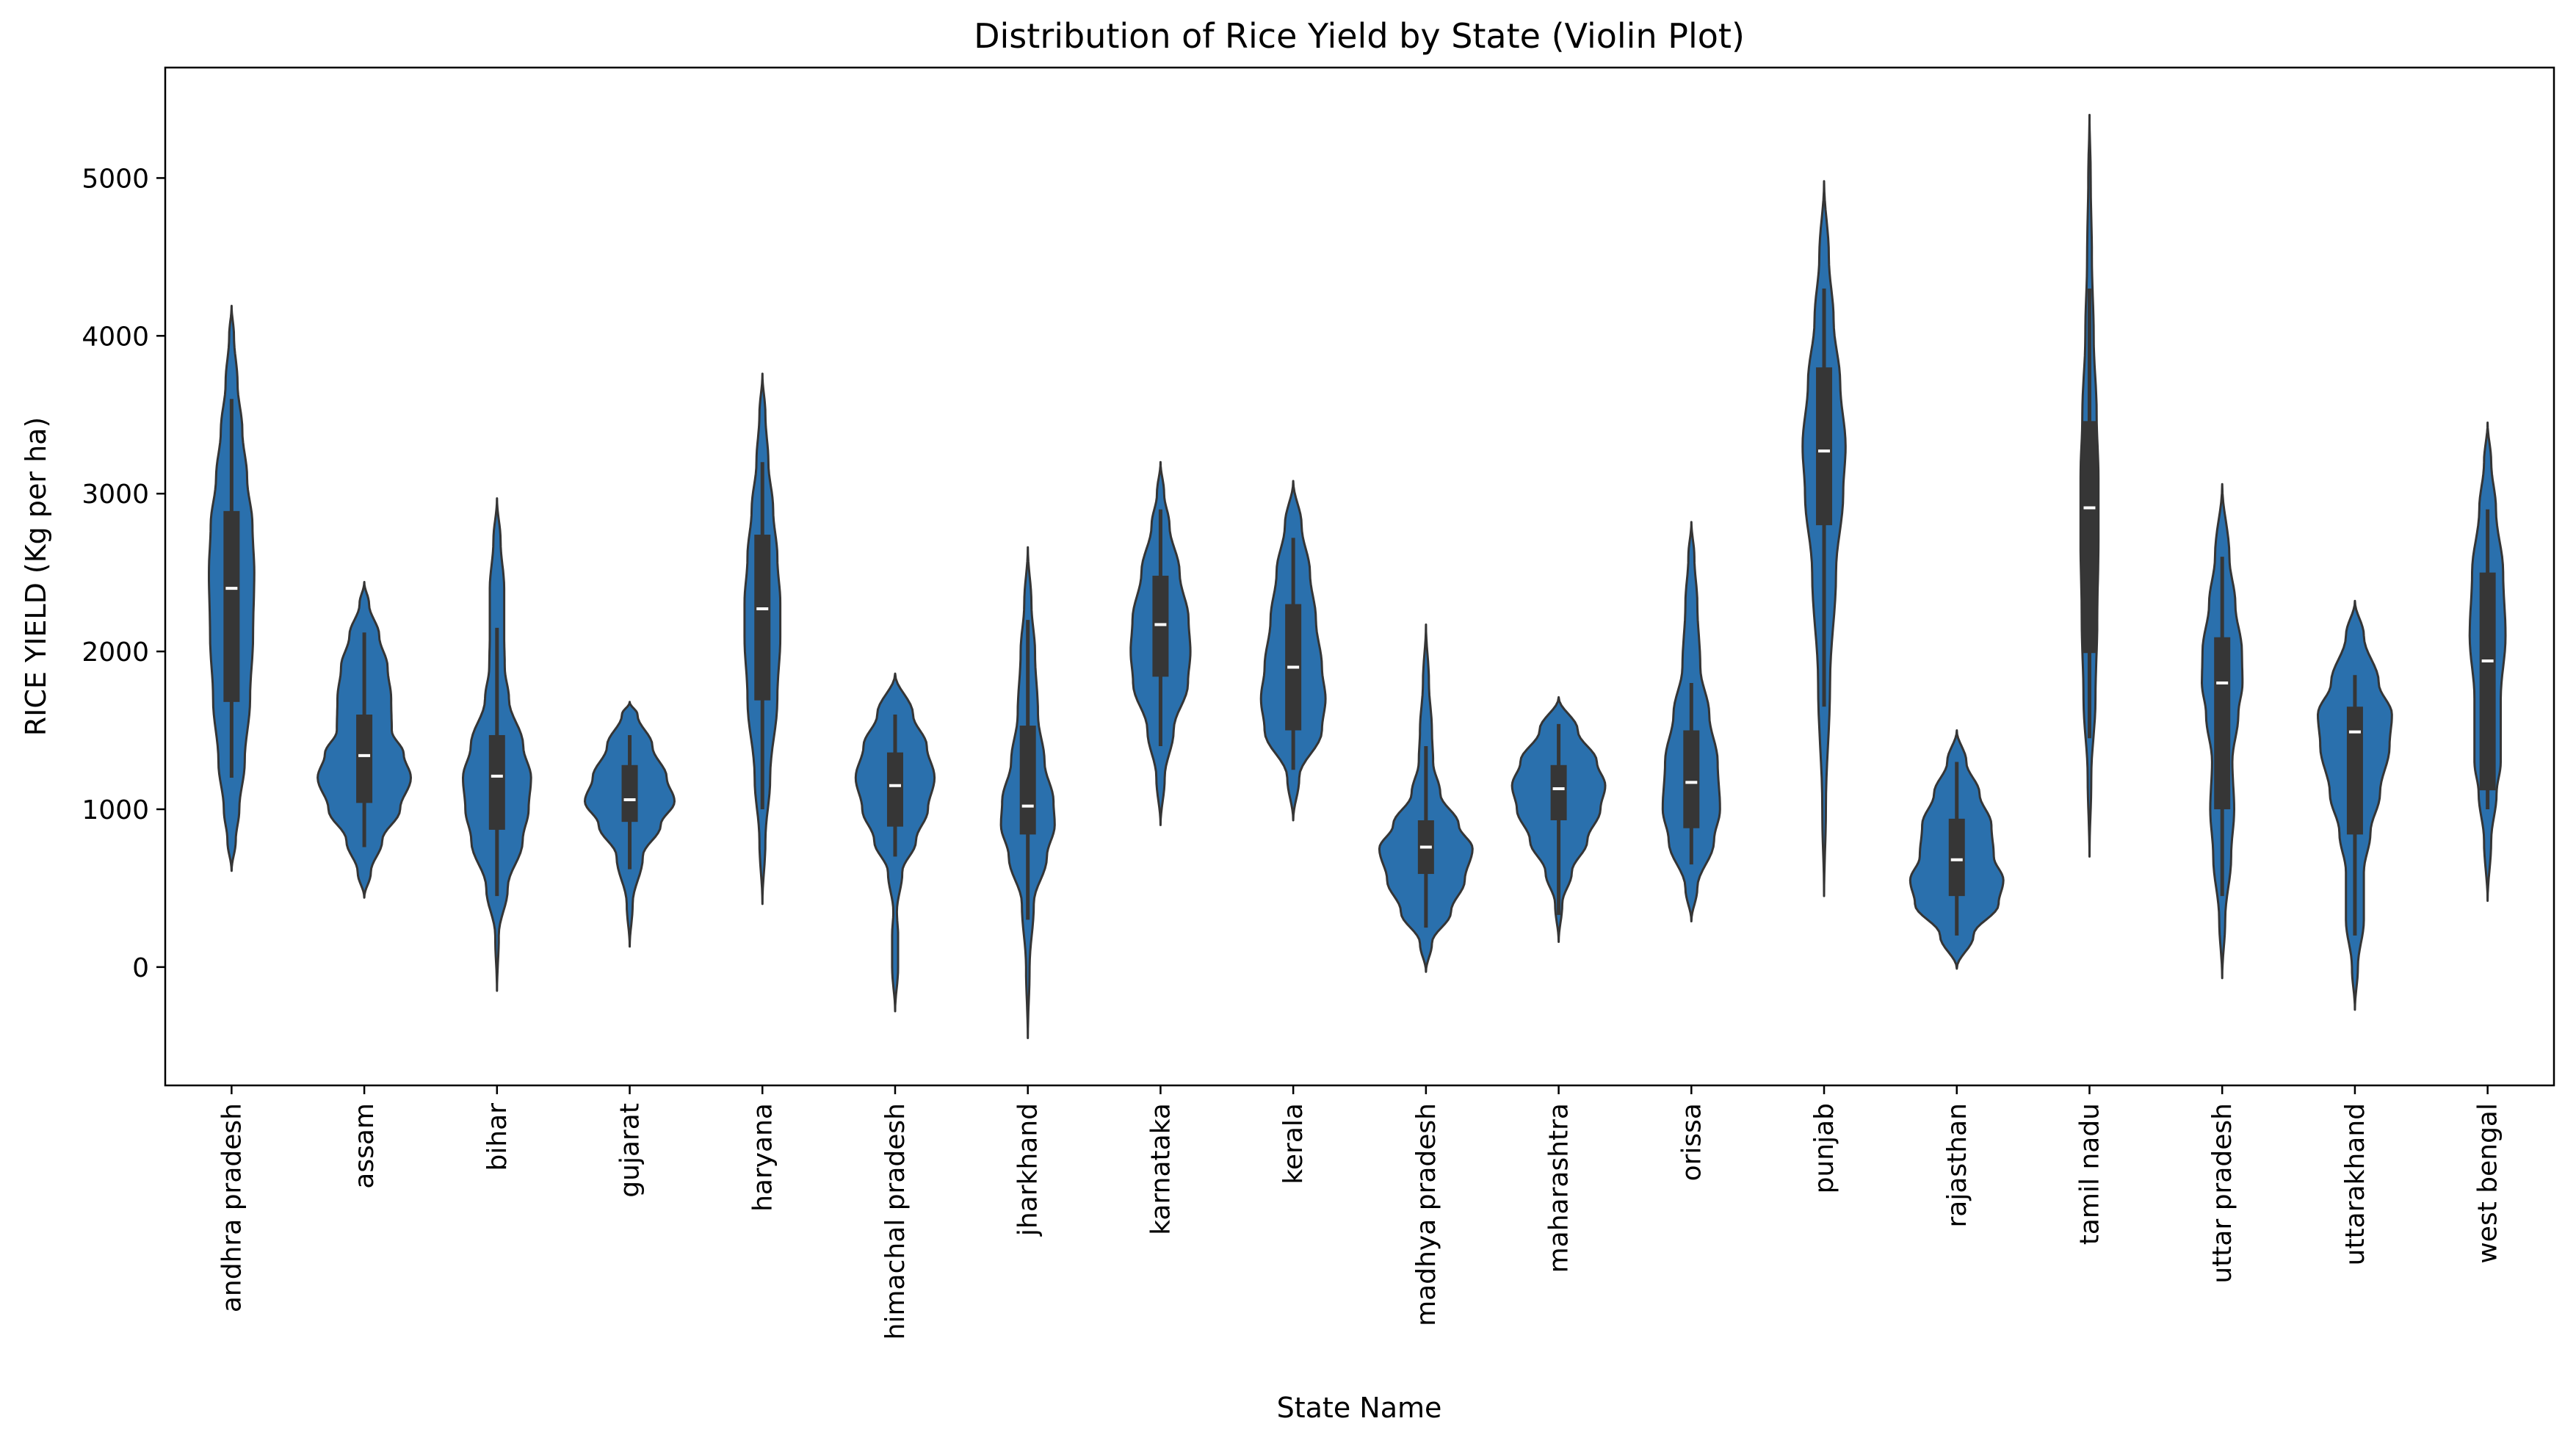  I want to click on violin-haryana, so click(762, 638).